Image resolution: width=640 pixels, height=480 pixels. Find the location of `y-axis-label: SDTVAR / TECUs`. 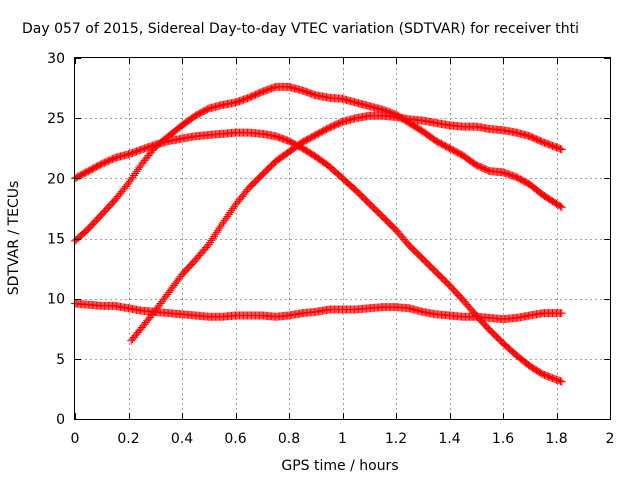

y-axis-label: SDTVAR / TECUs is located at coordinates (14, 238).